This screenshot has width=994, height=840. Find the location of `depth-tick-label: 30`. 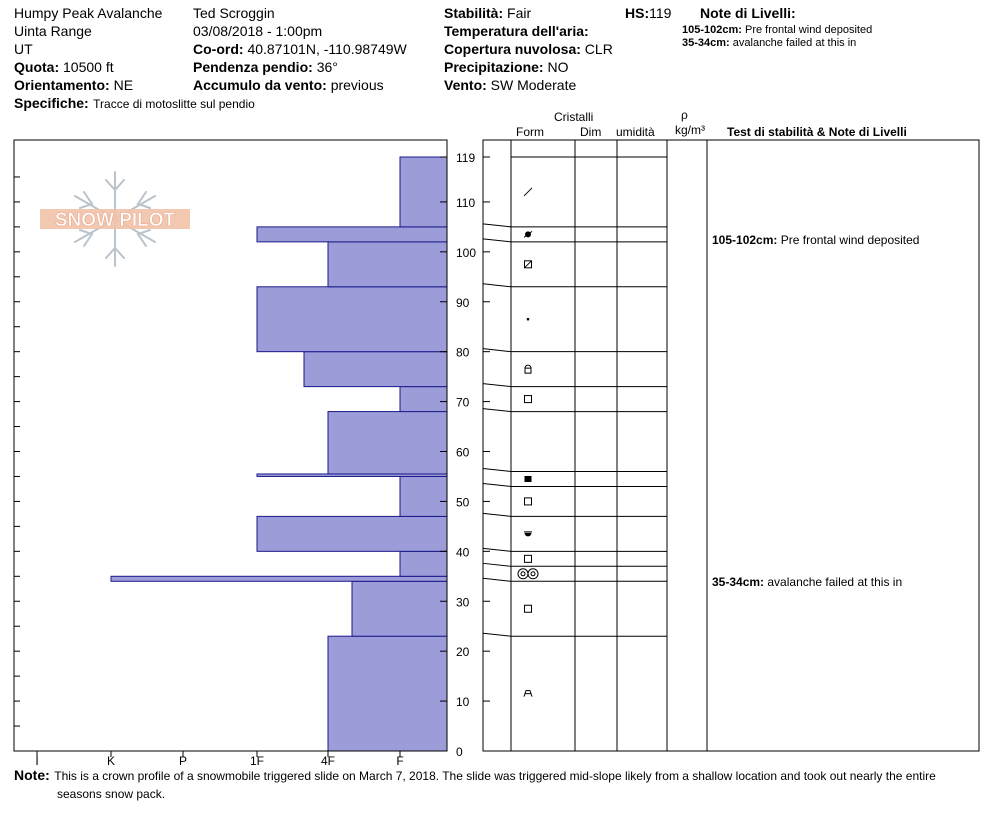

depth-tick-label: 30 is located at coordinates (463, 602).